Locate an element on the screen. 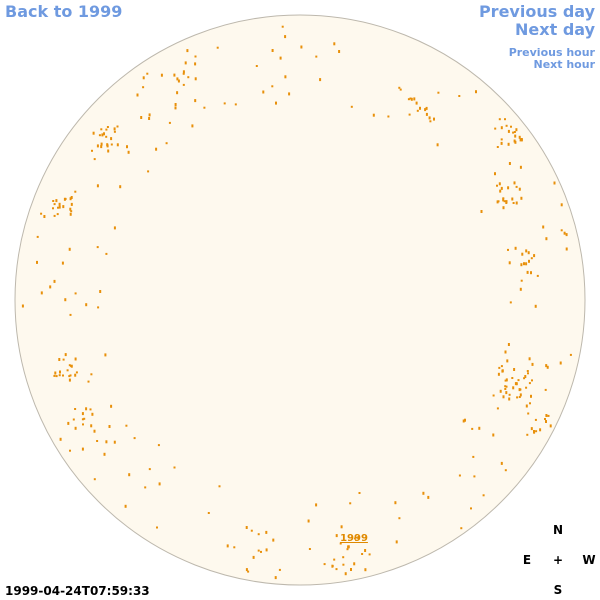 This screenshot has width=600, height=600. previous-hour-link: Previous hour is located at coordinates (552, 52).